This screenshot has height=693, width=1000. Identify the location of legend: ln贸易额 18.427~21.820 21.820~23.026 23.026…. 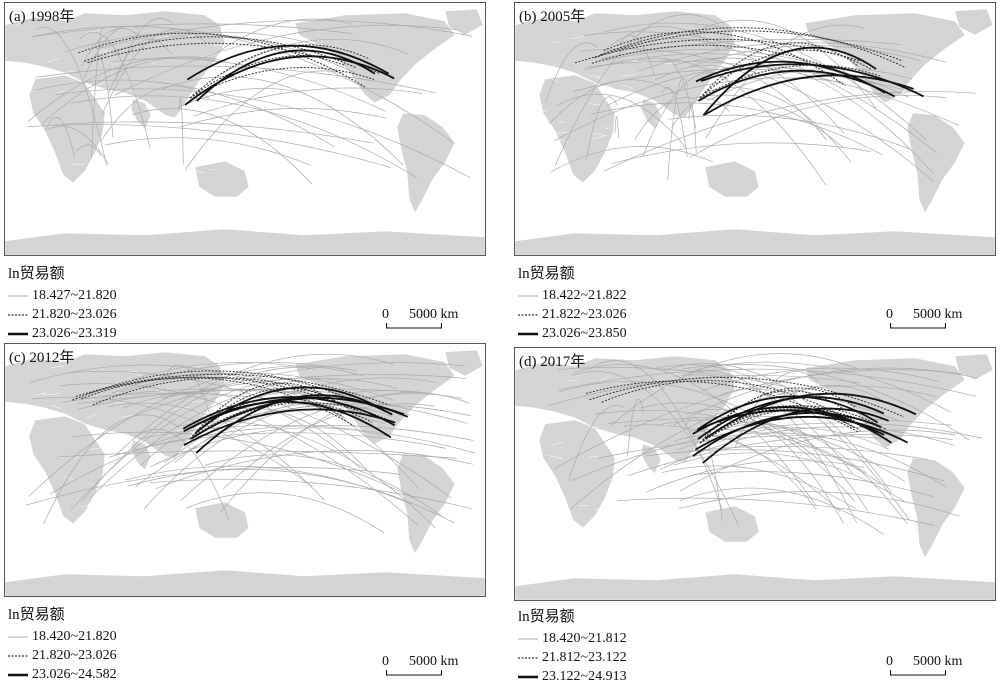
(62, 302).